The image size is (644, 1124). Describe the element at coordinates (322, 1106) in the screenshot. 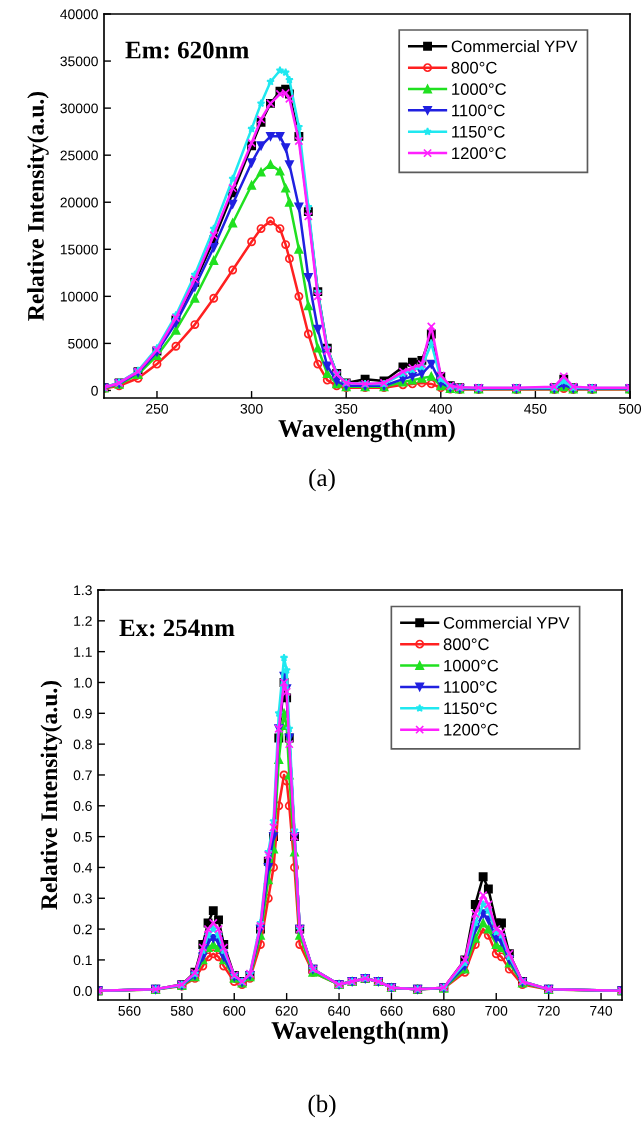

I see `text: (b)` at that location.